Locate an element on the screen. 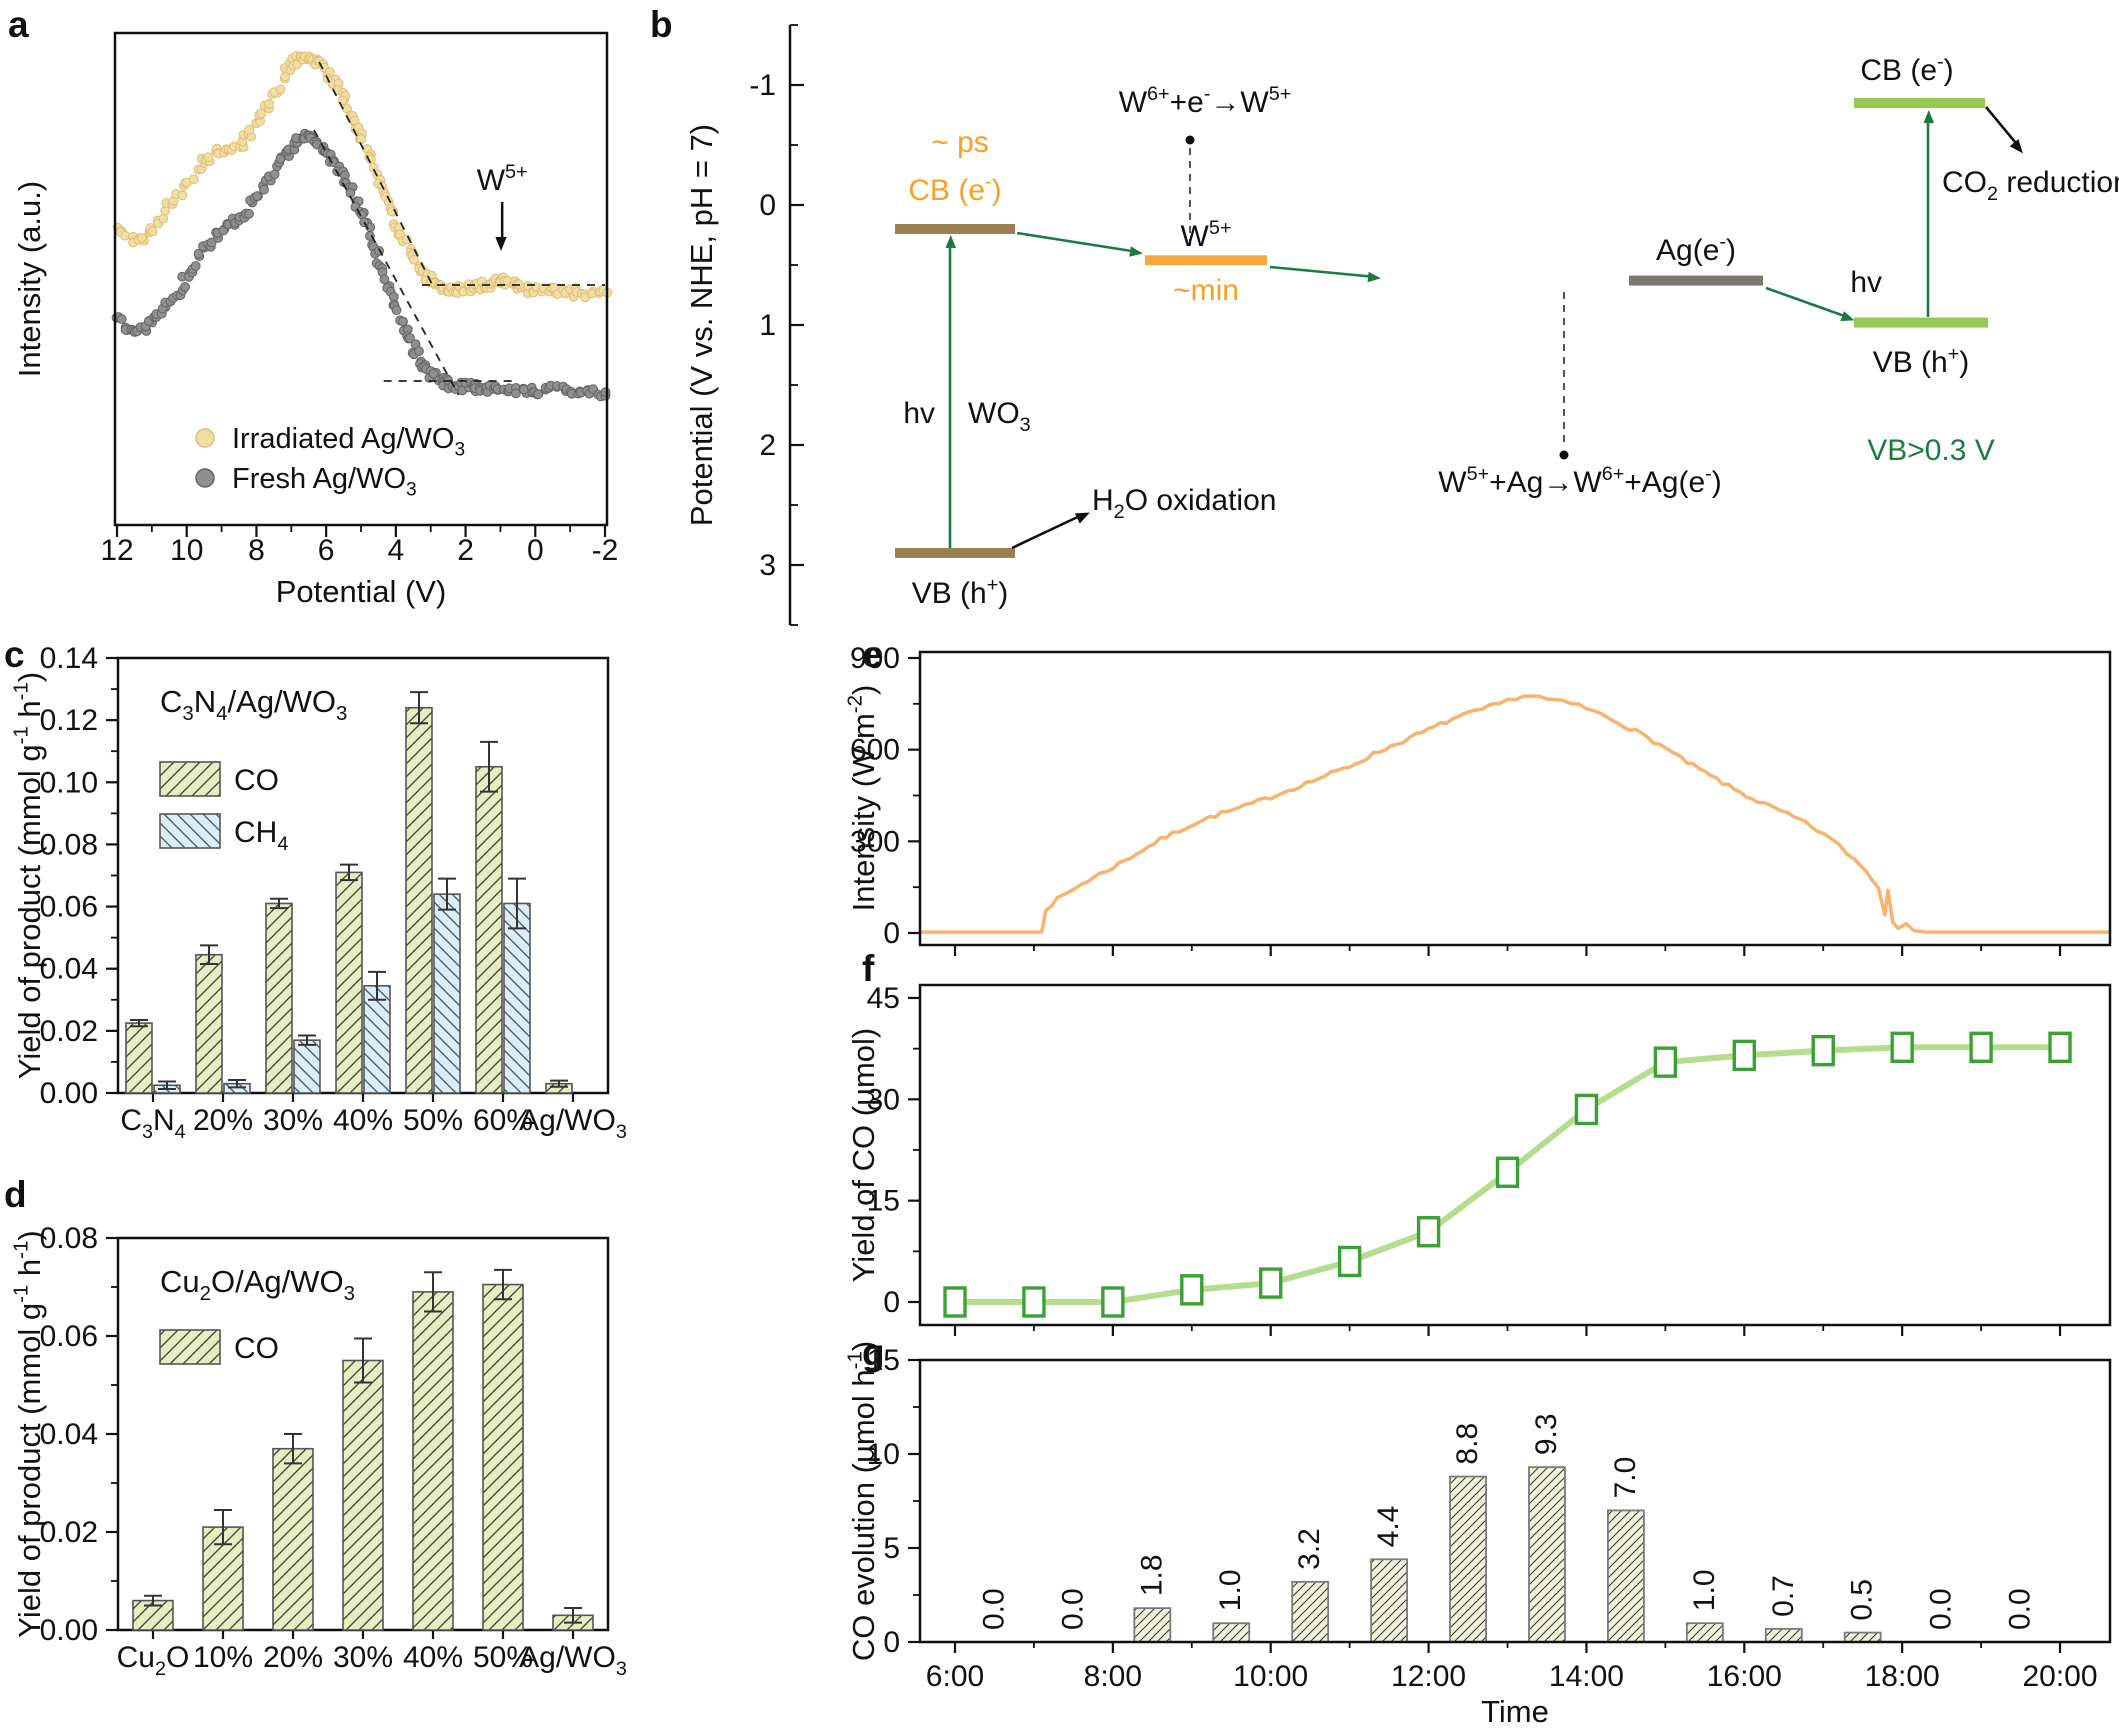  svg-text: Ag(e-) is located at coordinates (1696, 249).